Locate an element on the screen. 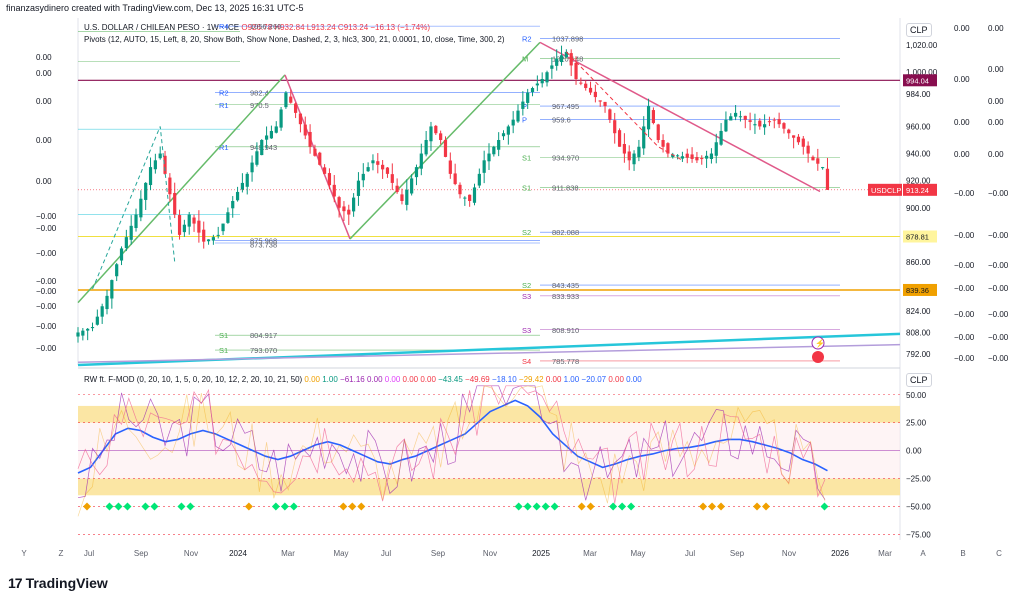 This screenshot has height=603, width=1024. pivot-label: P is located at coordinates (524, 120).